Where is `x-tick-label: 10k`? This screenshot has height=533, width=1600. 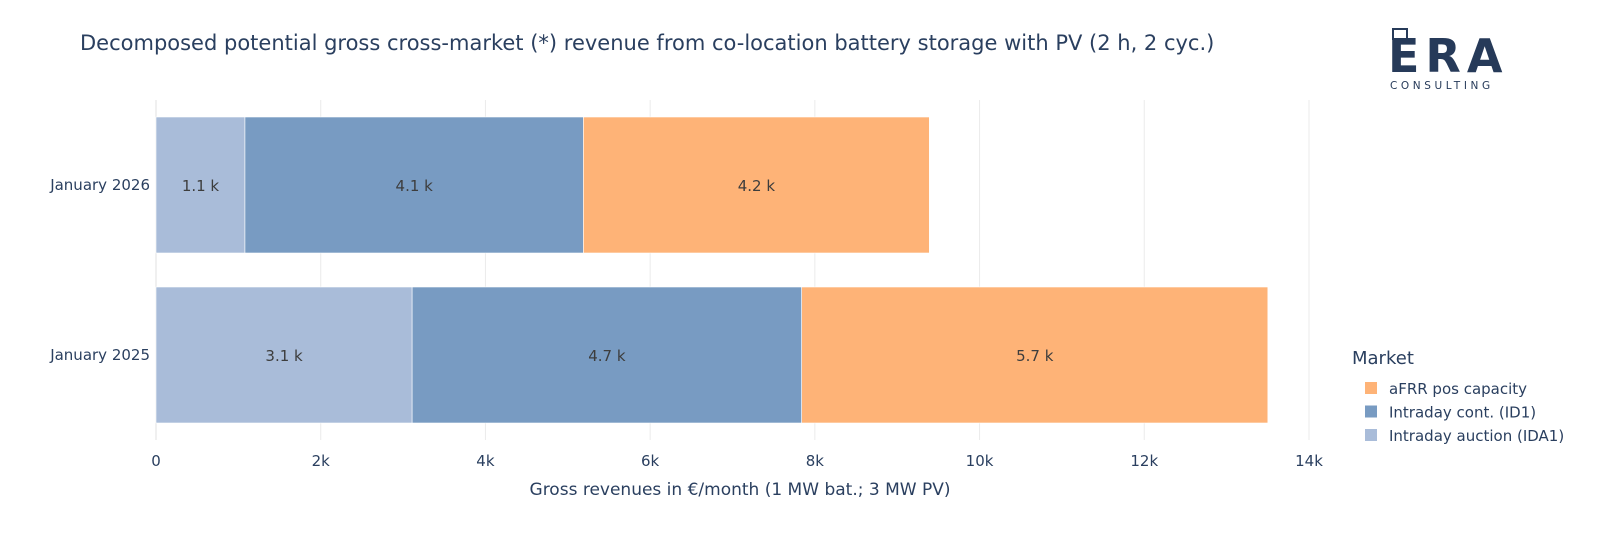 x-tick-label: 10k is located at coordinates (980, 461).